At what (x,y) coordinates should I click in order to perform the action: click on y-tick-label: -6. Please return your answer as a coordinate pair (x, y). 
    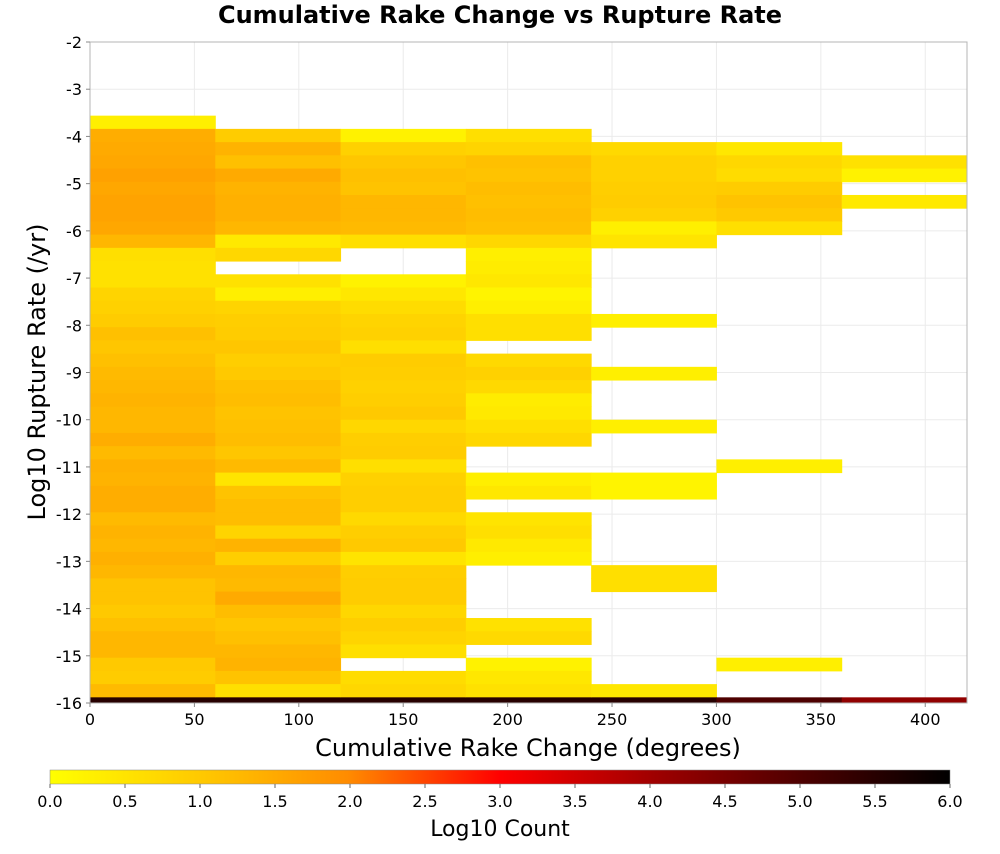
    Looking at the image, I should click on (74, 231).